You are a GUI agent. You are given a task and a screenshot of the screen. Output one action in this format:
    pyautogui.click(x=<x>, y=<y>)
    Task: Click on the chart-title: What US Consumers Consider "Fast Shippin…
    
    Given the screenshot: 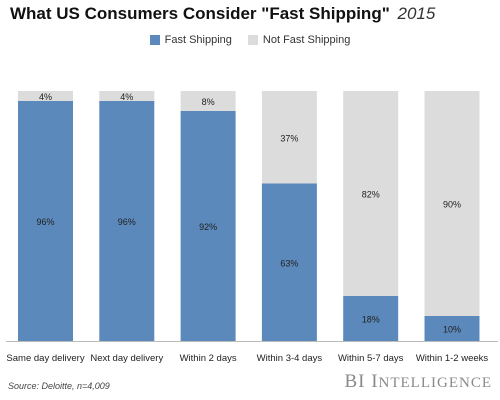 What is the action you would take?
    pyautogui.click(x=222, y=14)
    